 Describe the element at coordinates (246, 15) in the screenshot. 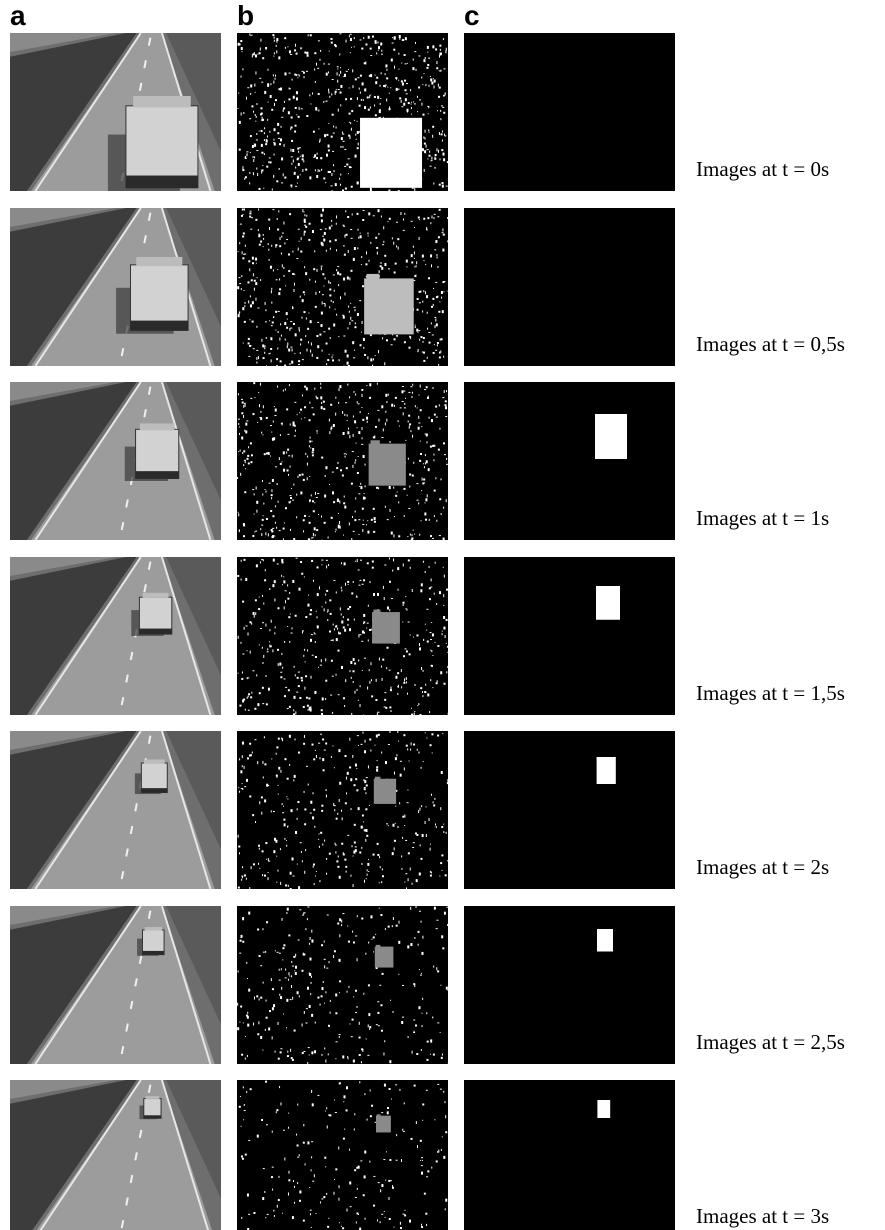

I see `column-label-b: b` at that location.